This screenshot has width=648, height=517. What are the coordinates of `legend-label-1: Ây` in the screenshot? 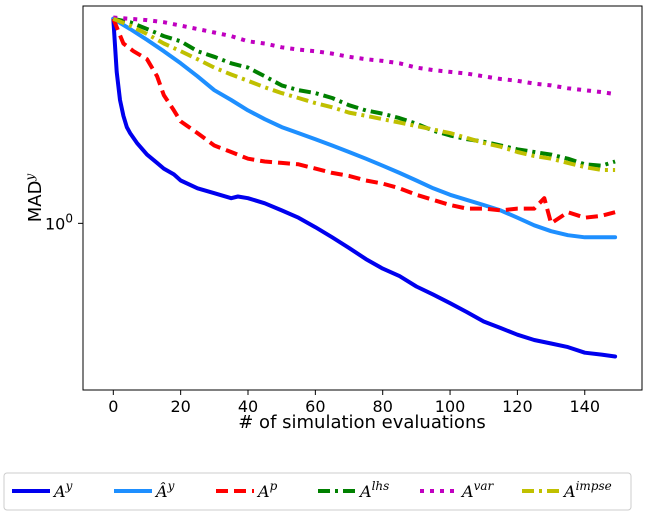 It's located at (164, 490).